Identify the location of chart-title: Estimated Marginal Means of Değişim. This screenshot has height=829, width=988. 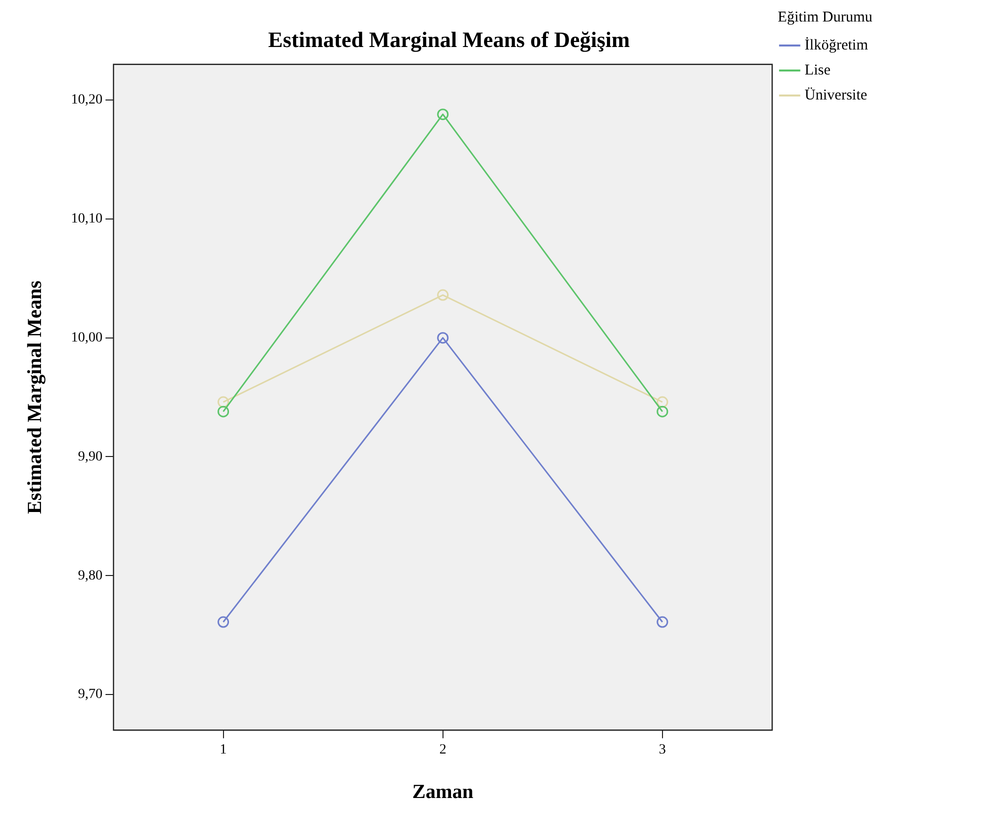
(449, 39).